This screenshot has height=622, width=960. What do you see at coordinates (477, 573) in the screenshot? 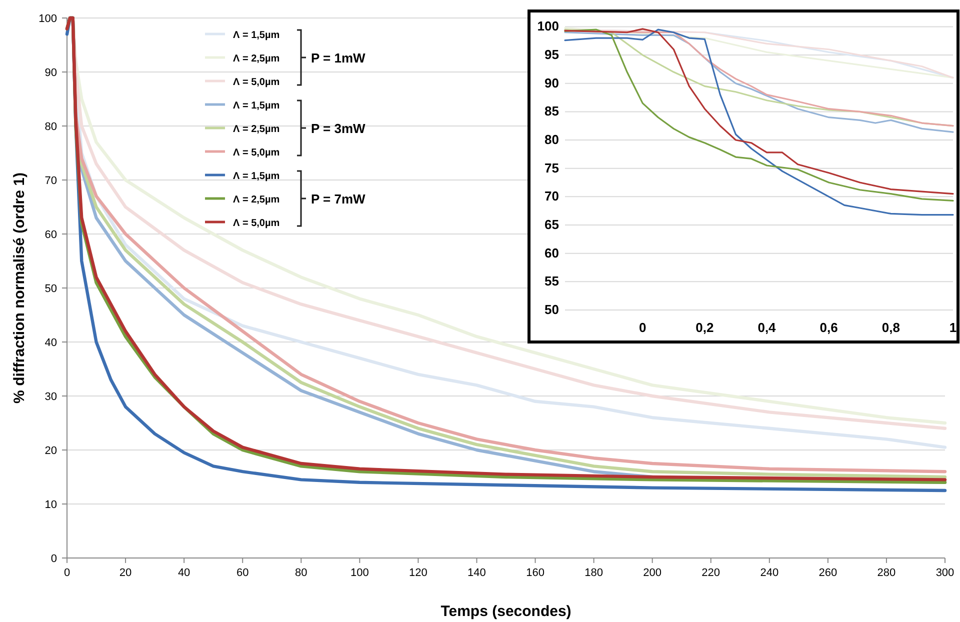
I see `x-tick-label: 140` at bounding box center [477, 573].